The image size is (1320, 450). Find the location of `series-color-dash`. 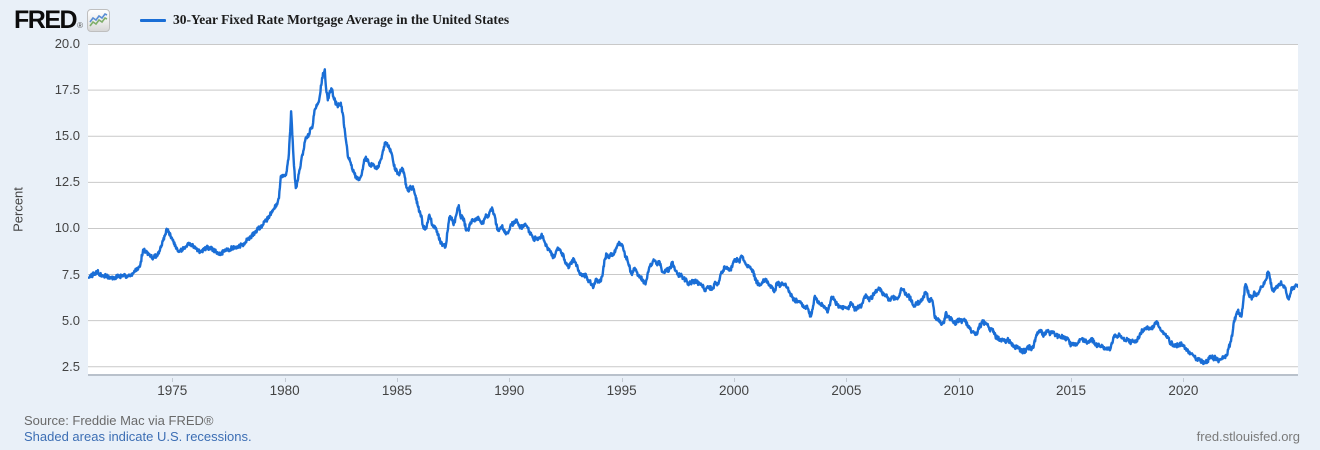

series-color-dash is located at coordinates (152, 20).